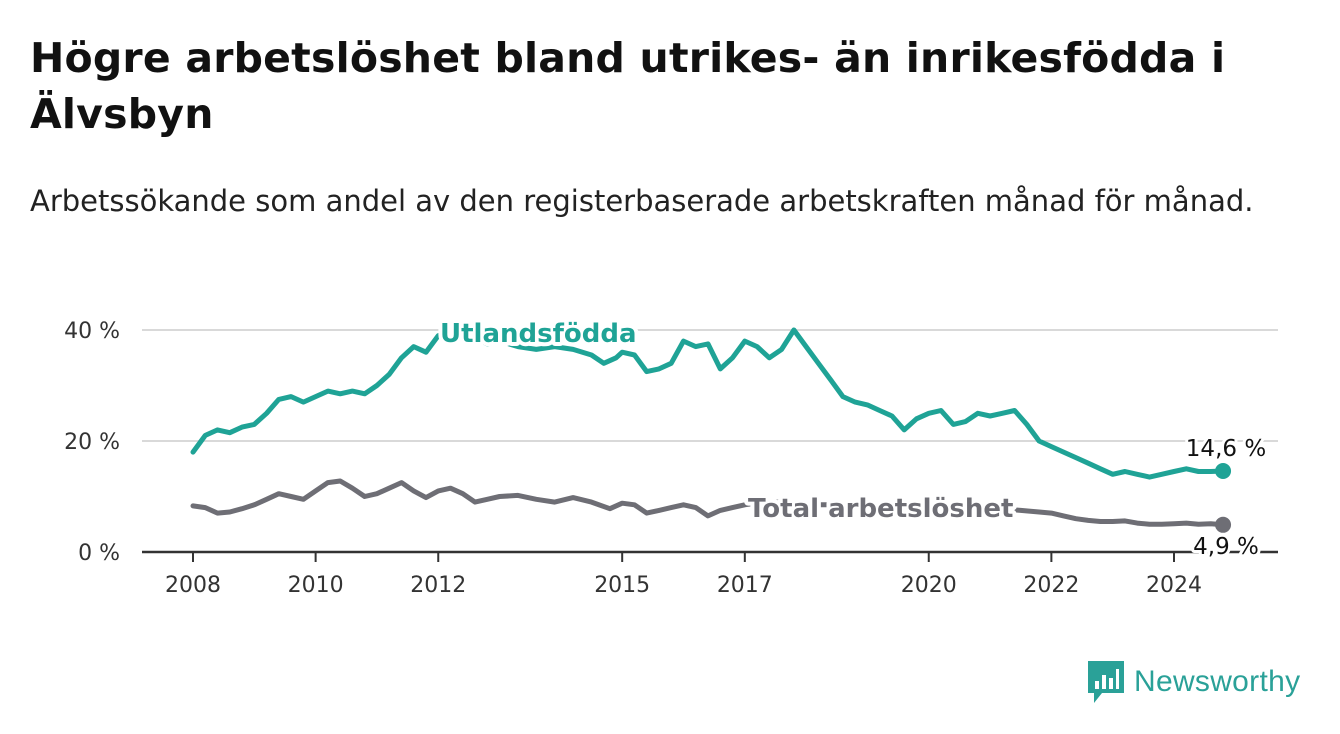 This screenshot has width=1340, height=734. I want to click on brand-logo: Newsworthy, so click(1194, 682).